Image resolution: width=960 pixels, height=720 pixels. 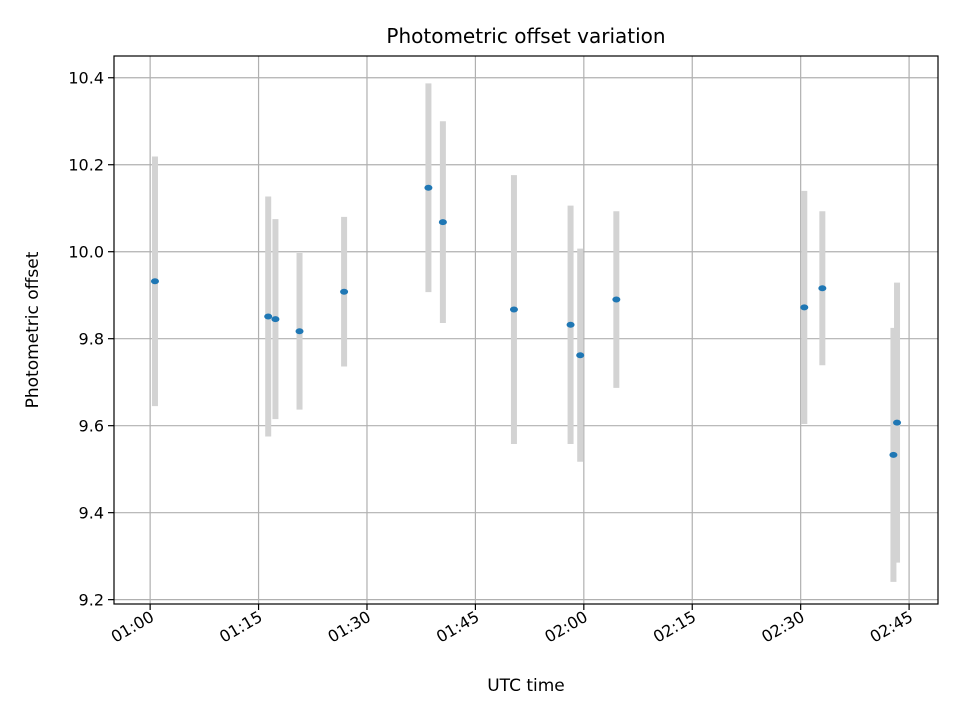 I want to click on x-axis-label: UTC time, so click(x=526, y=686).